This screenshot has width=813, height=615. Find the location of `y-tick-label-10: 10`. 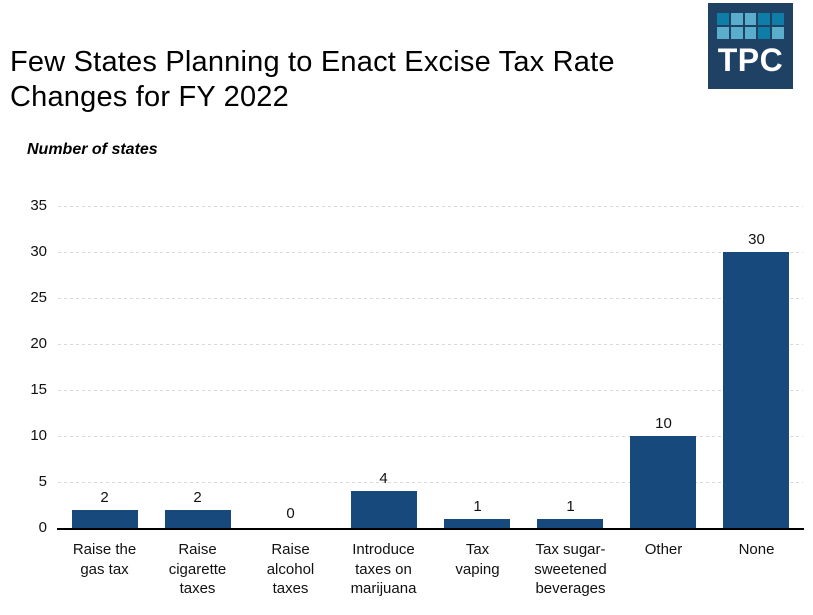

y-tick-label-10: 10 is located at coordinates (38, 435).